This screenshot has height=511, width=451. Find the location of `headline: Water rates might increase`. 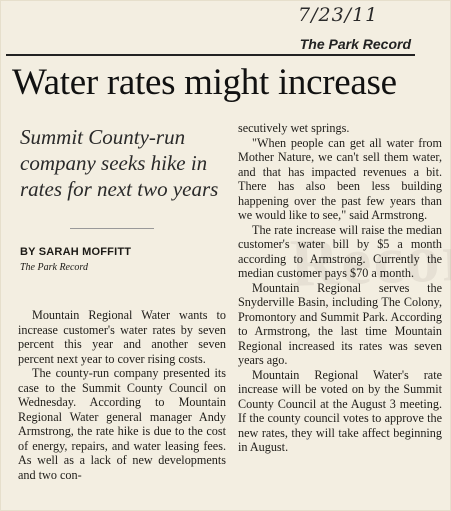

headline: Water rates might increase is located at coordinates (204, 82).